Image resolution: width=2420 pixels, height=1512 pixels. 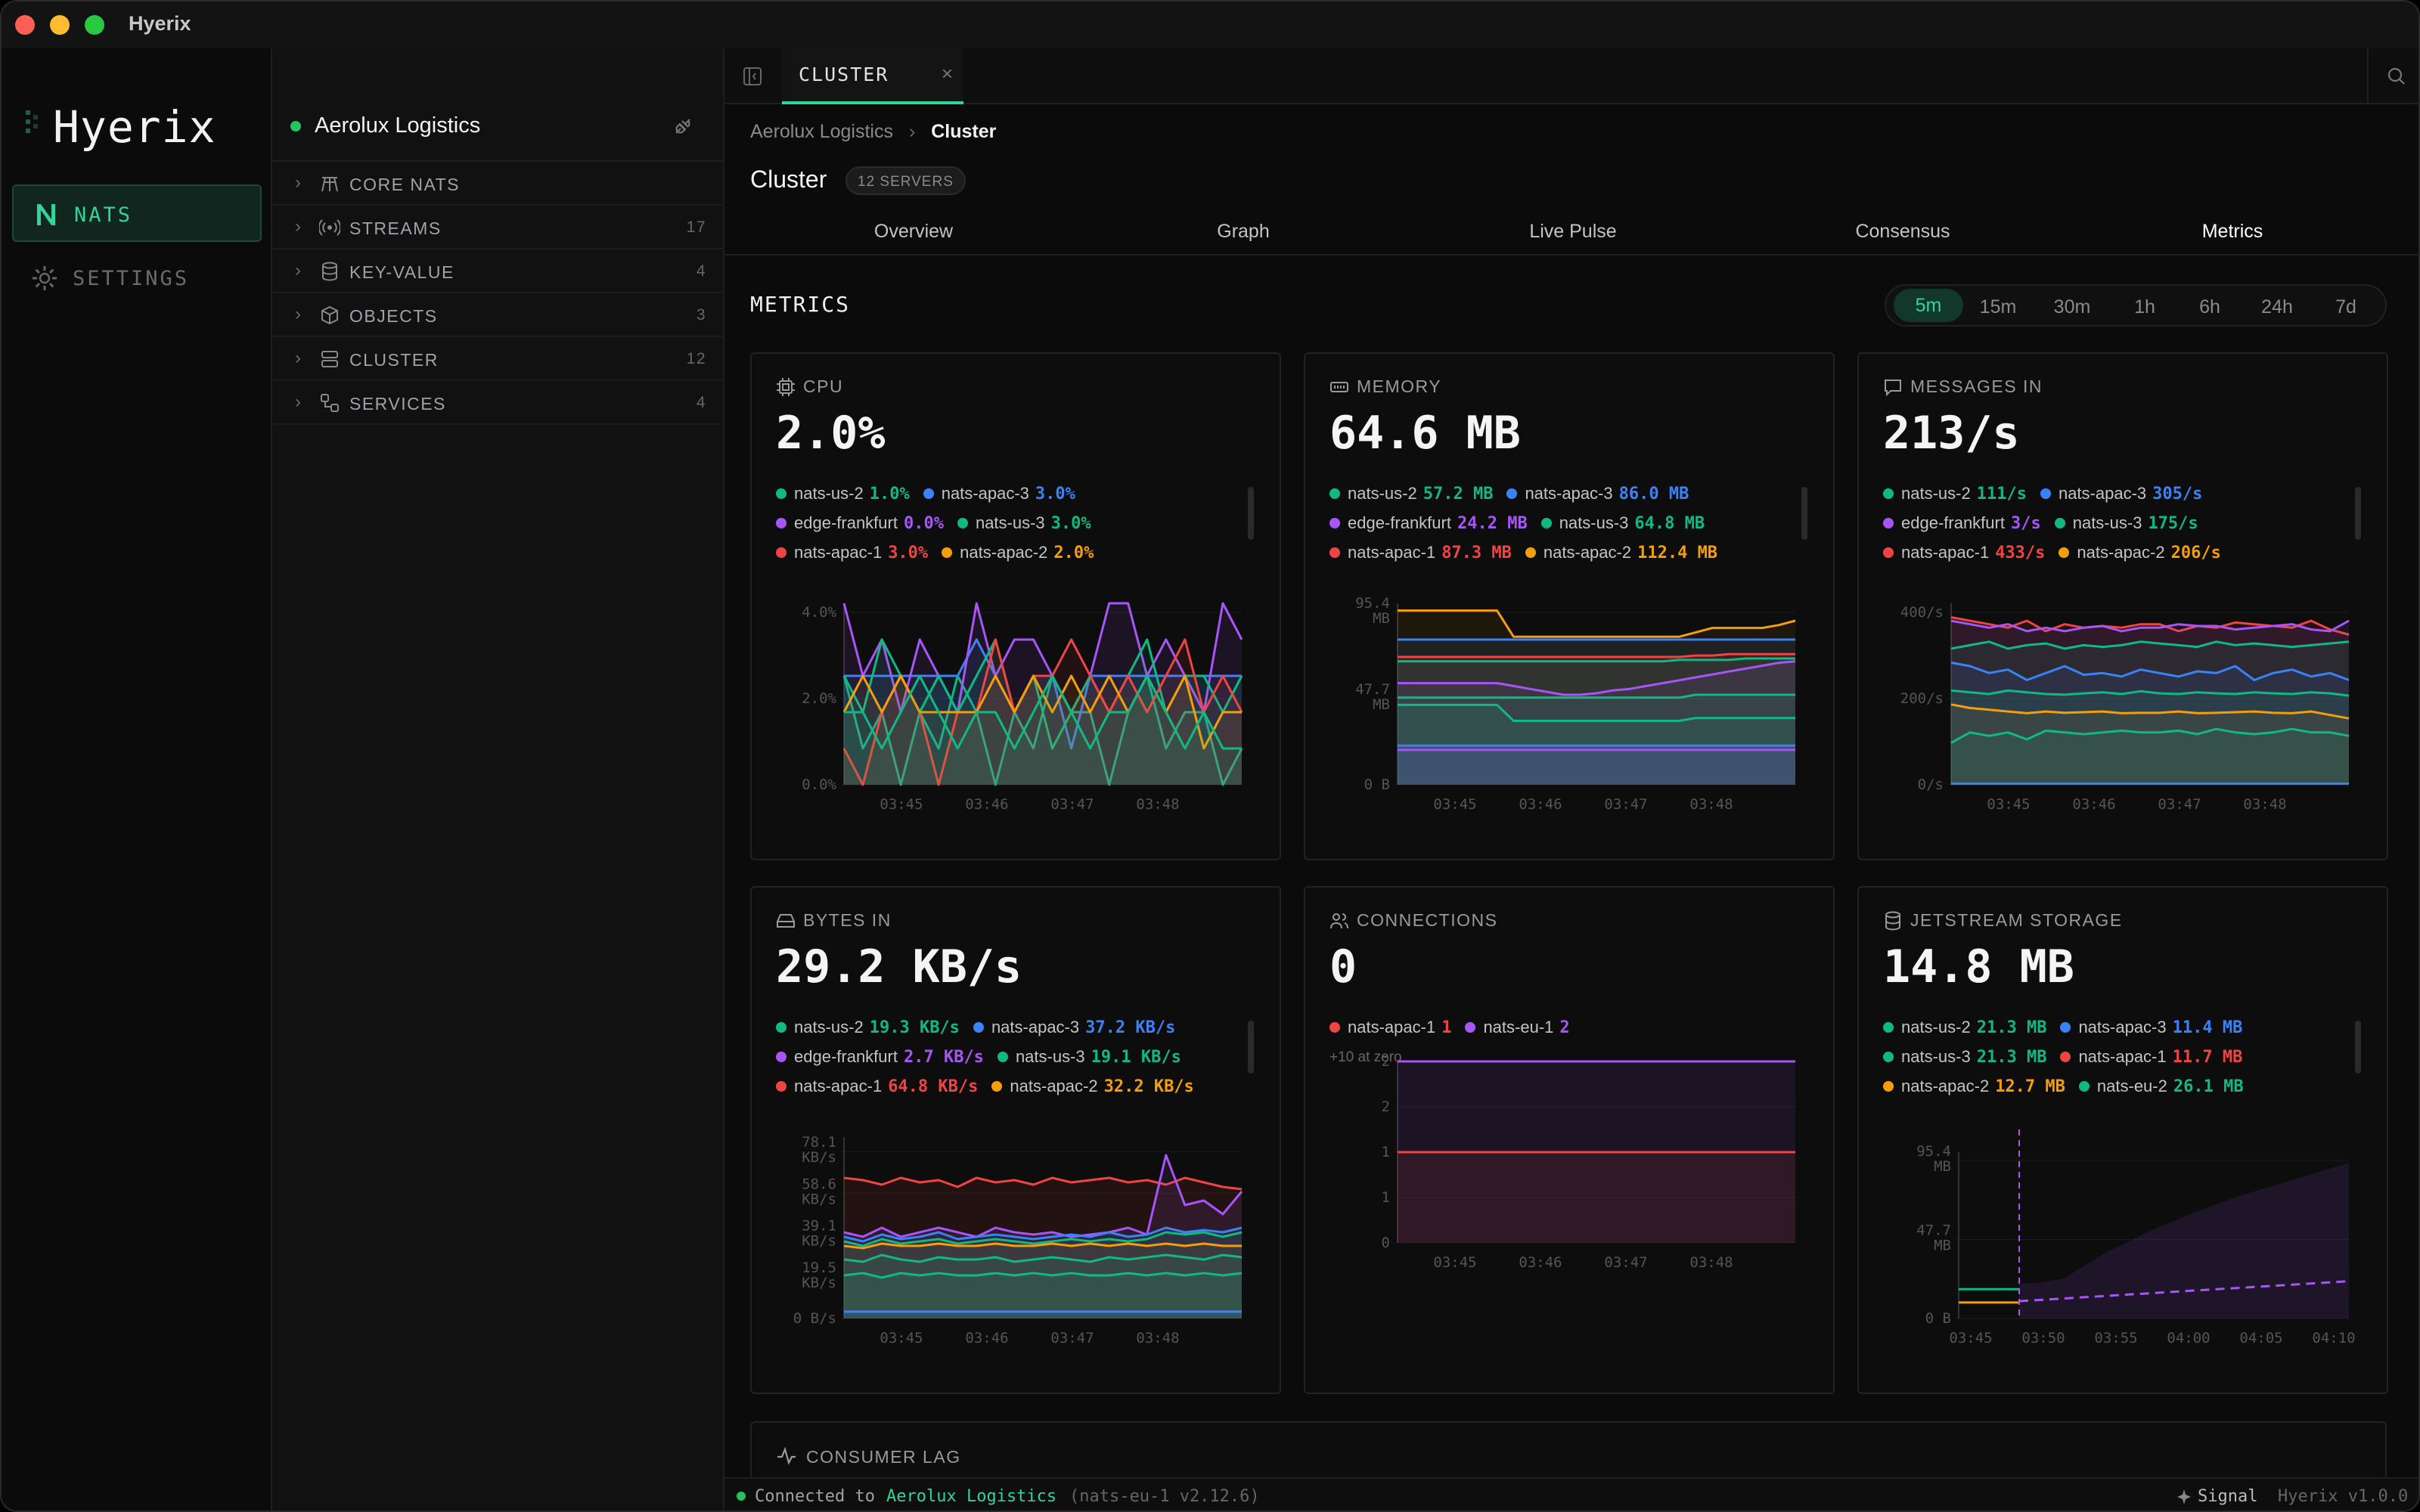 I want to click on chevron-right-icon: ›, so click(x=298, y=270).